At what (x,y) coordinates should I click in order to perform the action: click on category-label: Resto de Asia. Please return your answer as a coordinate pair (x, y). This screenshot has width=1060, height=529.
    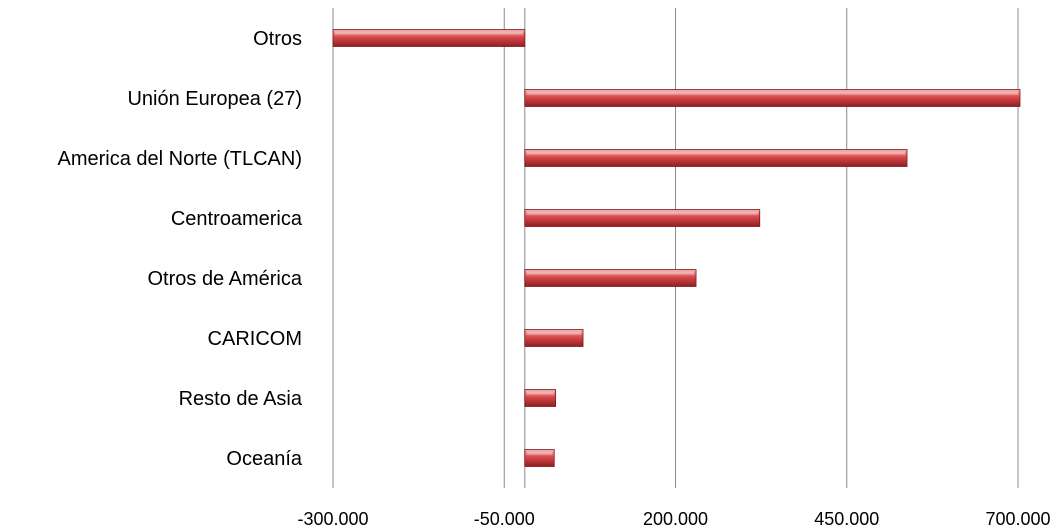
    Looking at the image, I should click on (241, 399).